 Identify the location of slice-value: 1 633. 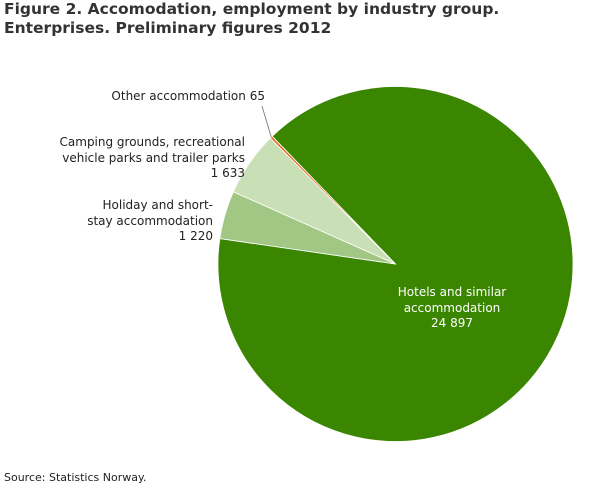
(227, 173).